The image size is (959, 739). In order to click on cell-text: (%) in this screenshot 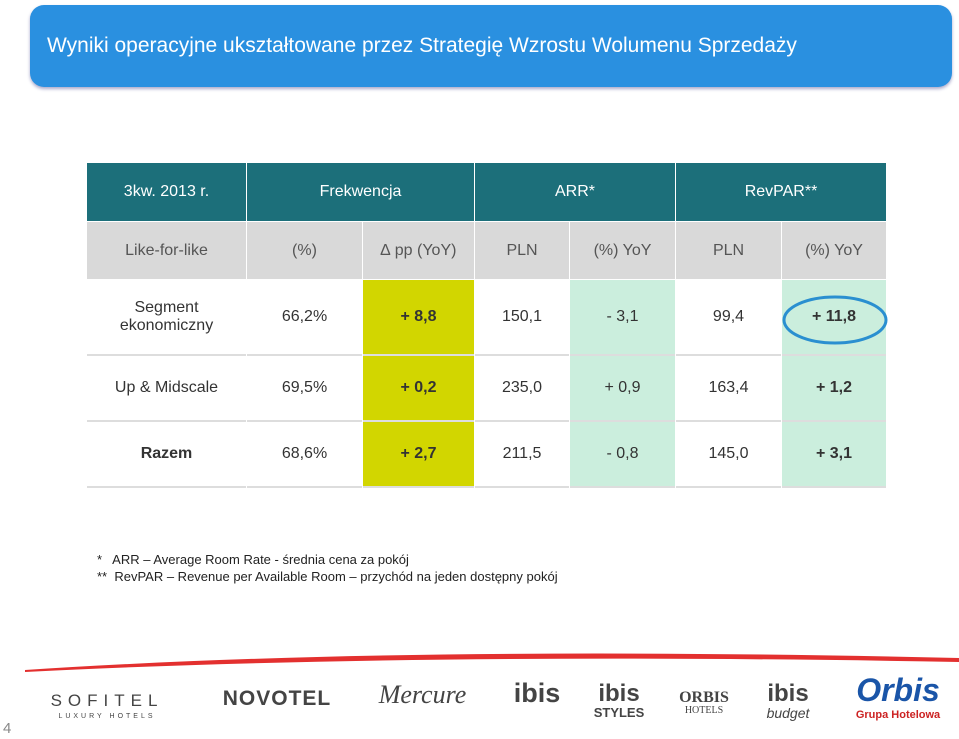, I will do `click(304, 250)`.